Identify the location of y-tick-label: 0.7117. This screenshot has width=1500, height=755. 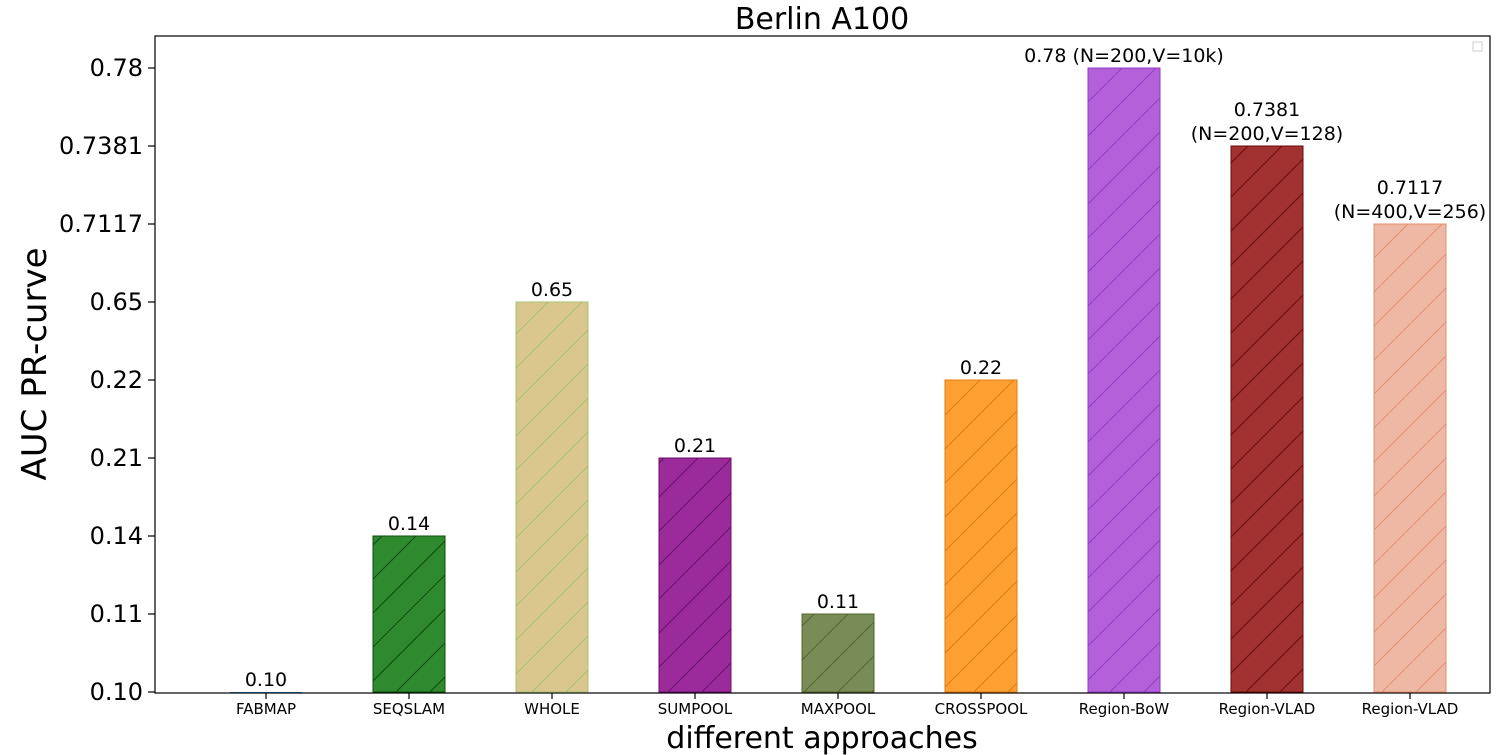
(101, 224).